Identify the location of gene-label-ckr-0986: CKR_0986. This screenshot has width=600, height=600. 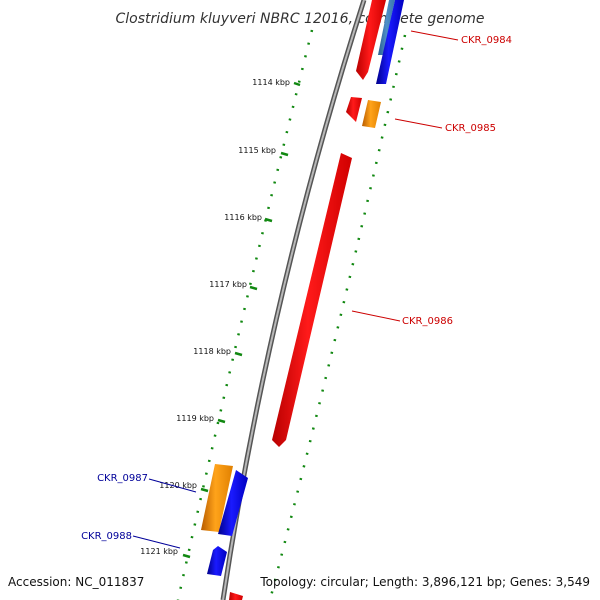
(427, 321).